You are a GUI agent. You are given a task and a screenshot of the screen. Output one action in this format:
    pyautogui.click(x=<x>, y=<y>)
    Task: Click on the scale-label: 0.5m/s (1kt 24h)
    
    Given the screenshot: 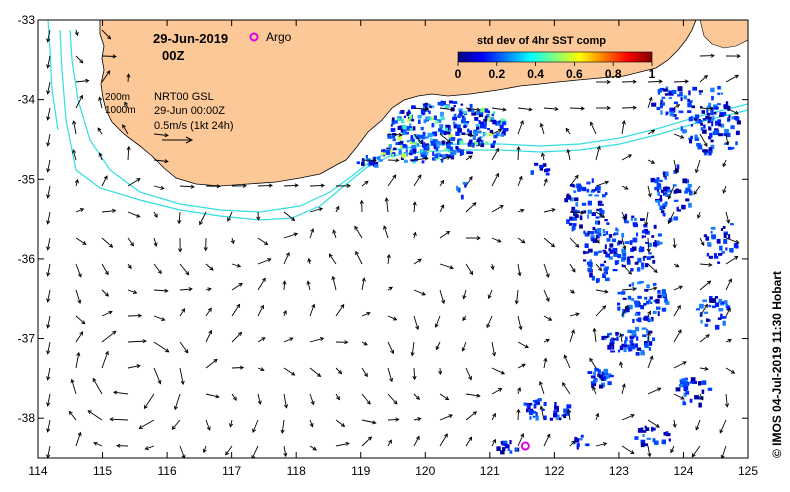 What is the action you would take?
    pyautogui.click(x=193, y=126)
    